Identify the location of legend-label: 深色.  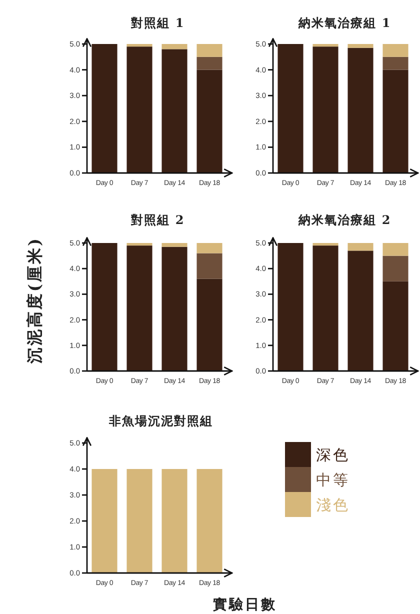
(333, 455).